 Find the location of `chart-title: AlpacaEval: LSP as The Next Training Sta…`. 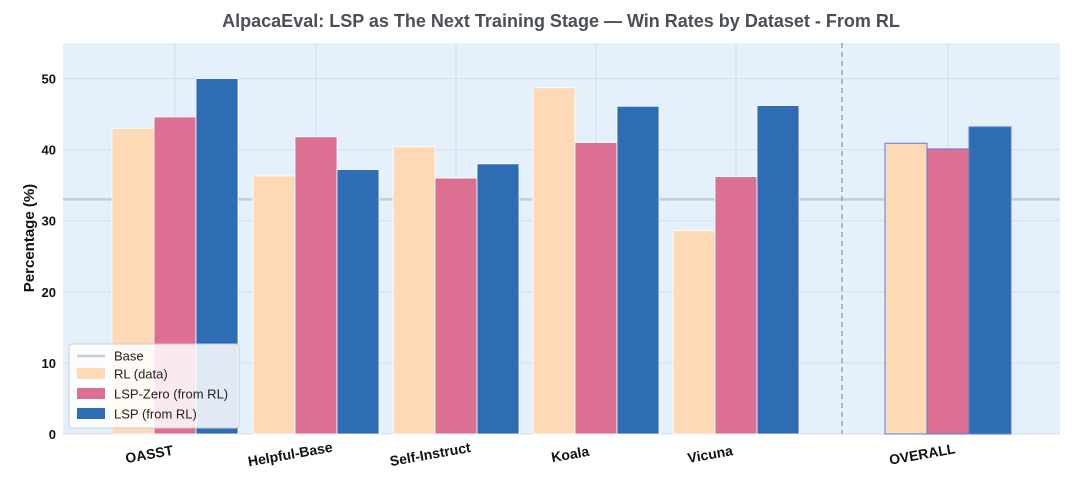

chart-title: AlpacaEval: LSP as The Next Training Sta… is located at coordinates (561, 21).